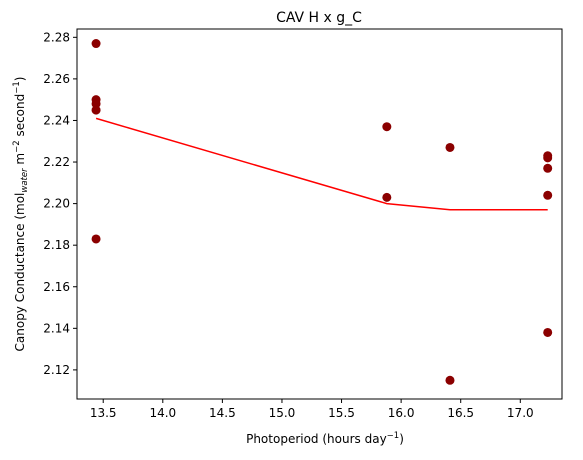  What do you see at coordinates (316, 439) in the screenshot?
I see `x-axis-label-main: Photoperiod (hours day` at bounding box center [316, 439].